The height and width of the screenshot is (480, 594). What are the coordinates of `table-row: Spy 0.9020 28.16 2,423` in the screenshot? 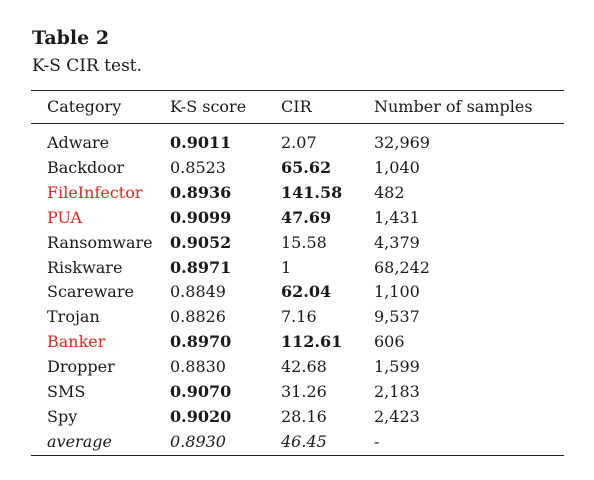 It's located at (297, 417).